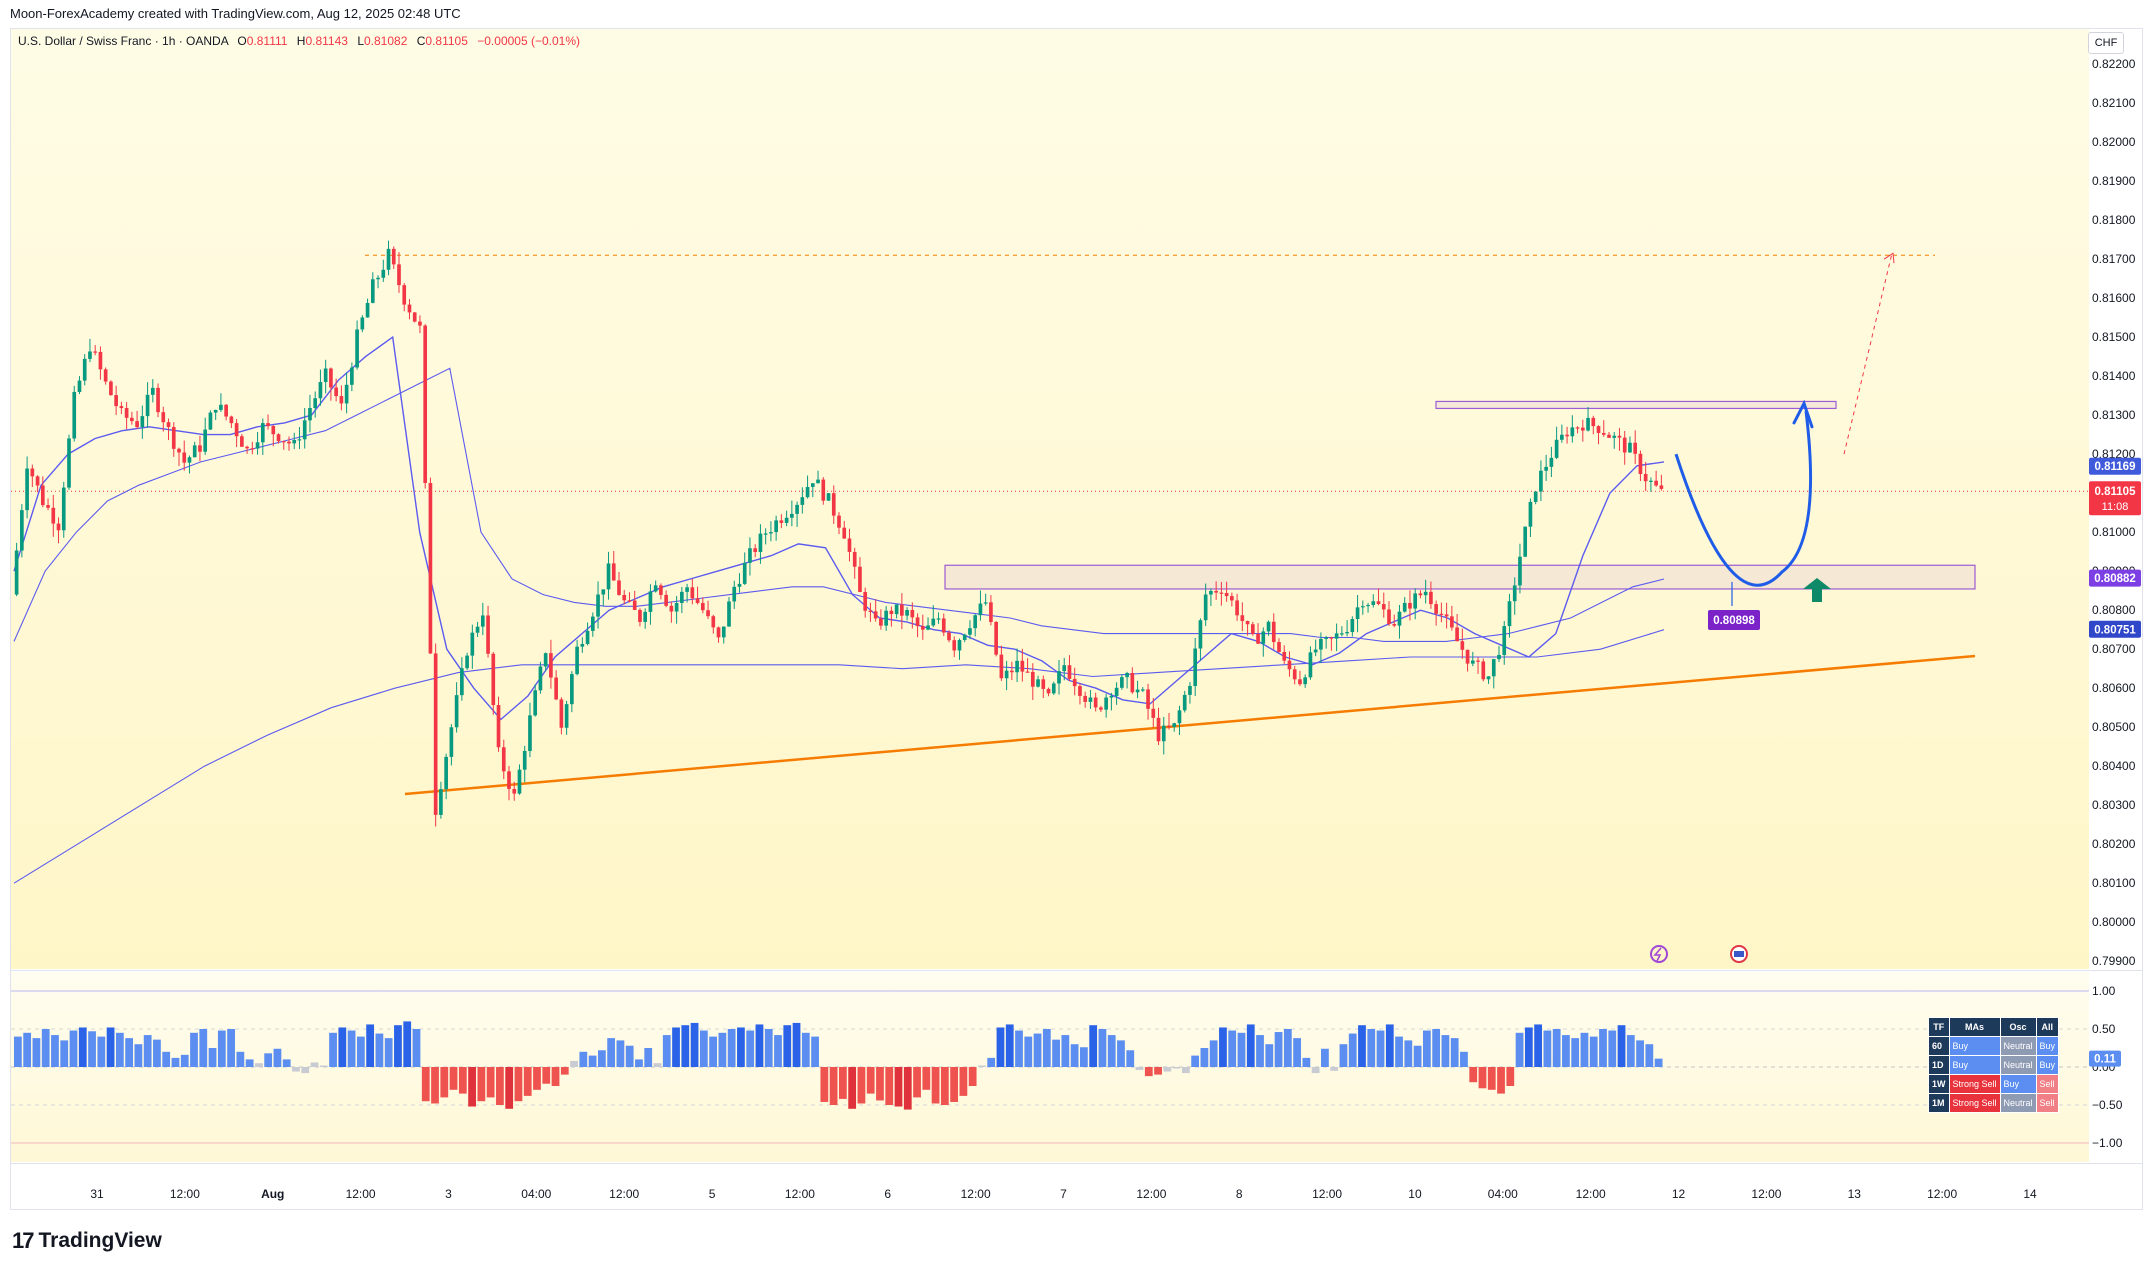 The image size is (2153, 1269). What do you see at coordinates (1743, 499) in the screenshot?
I see `projection-curve` at bounding box center [1743, 499].